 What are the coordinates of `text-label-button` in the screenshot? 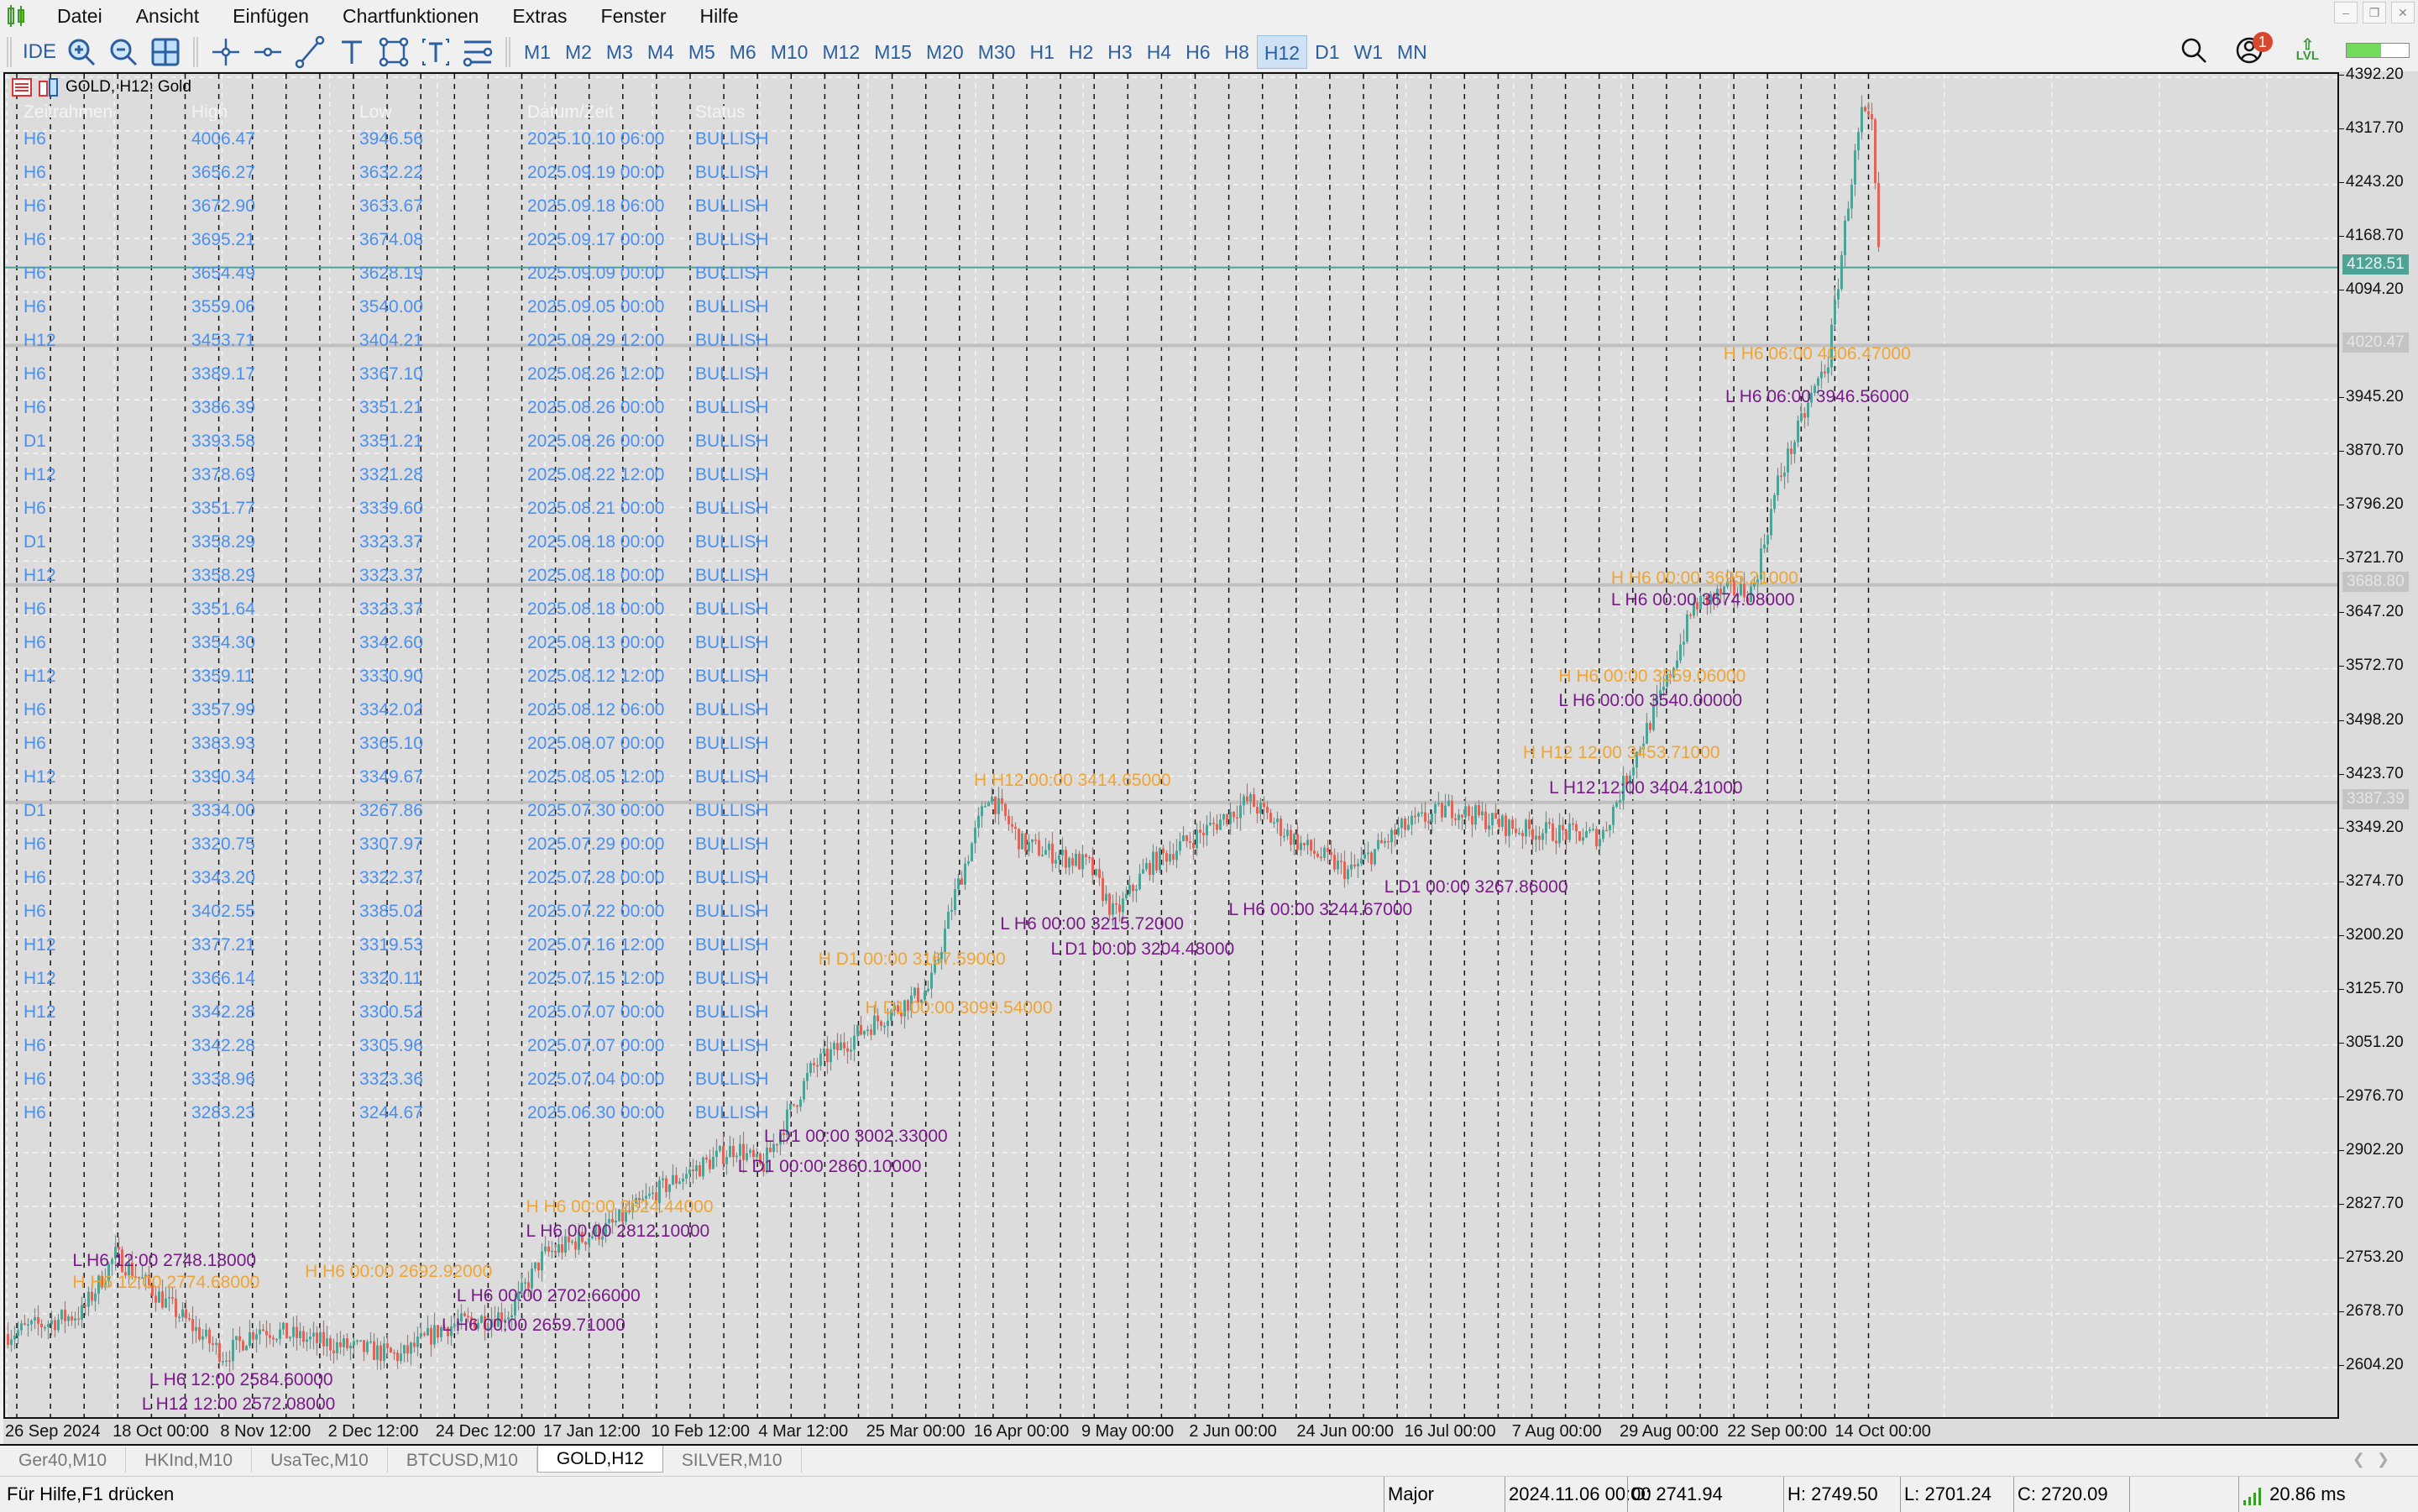 It's located at (435, 52).